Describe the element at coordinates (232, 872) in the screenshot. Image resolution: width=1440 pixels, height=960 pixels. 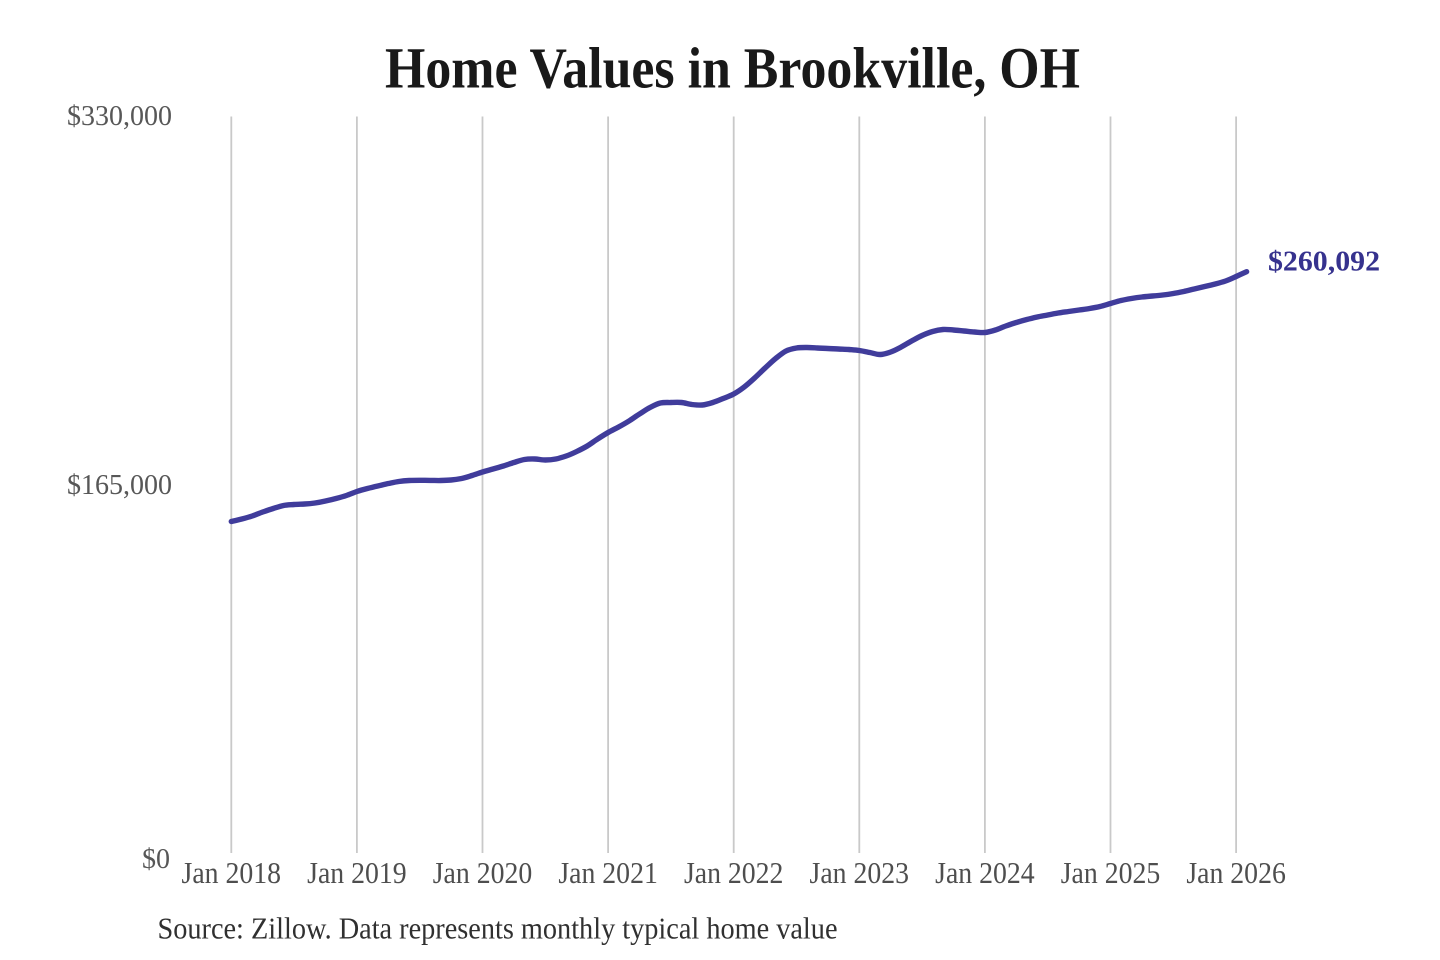
I see `svg-text: Jan 2018` at that location.